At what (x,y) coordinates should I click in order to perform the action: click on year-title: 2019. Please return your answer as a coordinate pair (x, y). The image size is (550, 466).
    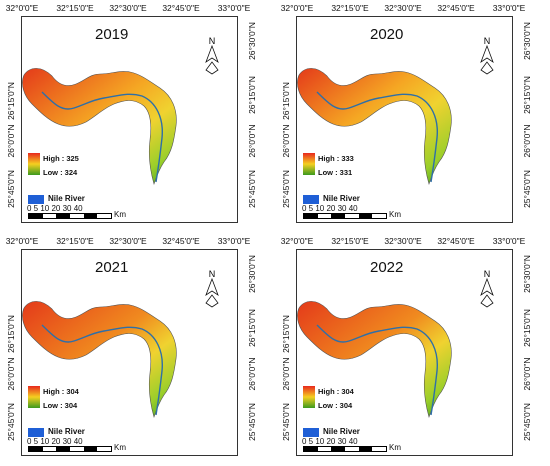
    Looking at the image, I should click on (112, 34).